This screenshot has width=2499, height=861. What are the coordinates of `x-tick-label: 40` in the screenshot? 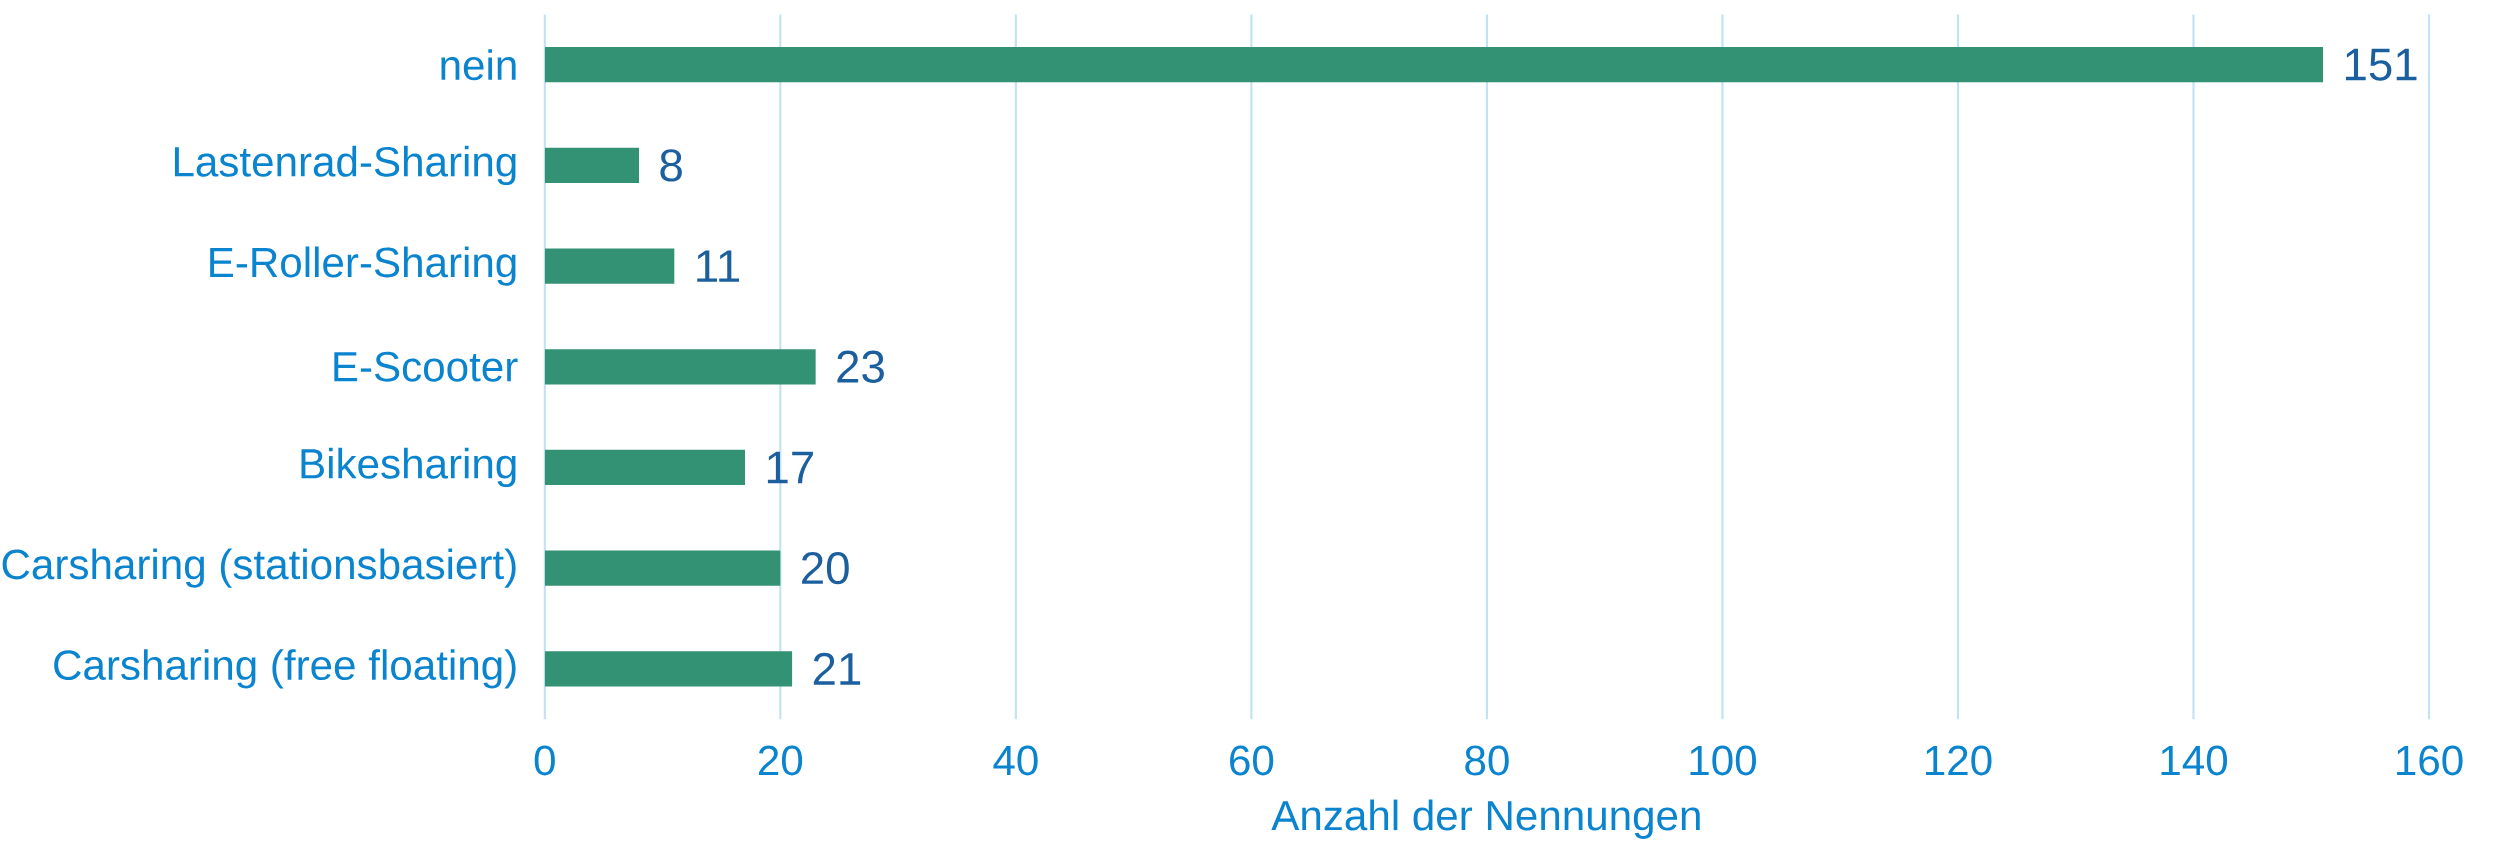 It's located at (1015, 760).